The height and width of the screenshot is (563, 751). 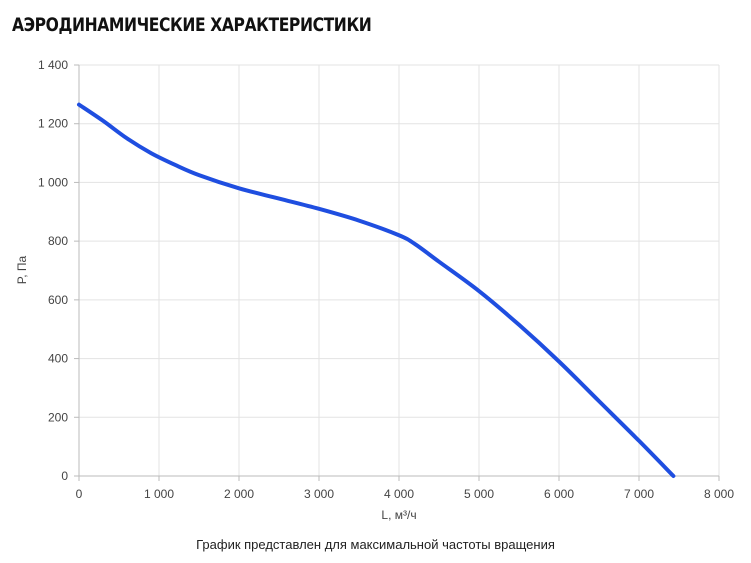 I want to click on x-tick-label: 3 000, so click(x=319, y=494).